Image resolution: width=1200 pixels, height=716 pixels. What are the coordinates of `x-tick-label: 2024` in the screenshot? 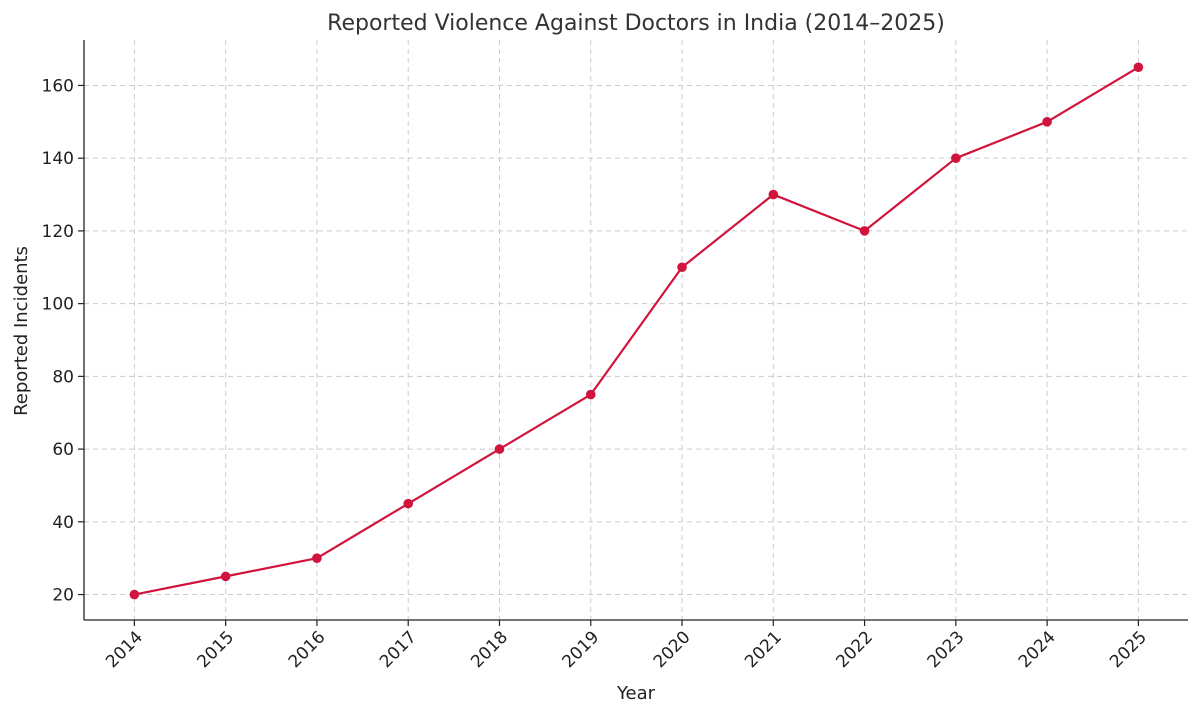 It's located at (1037, 649).